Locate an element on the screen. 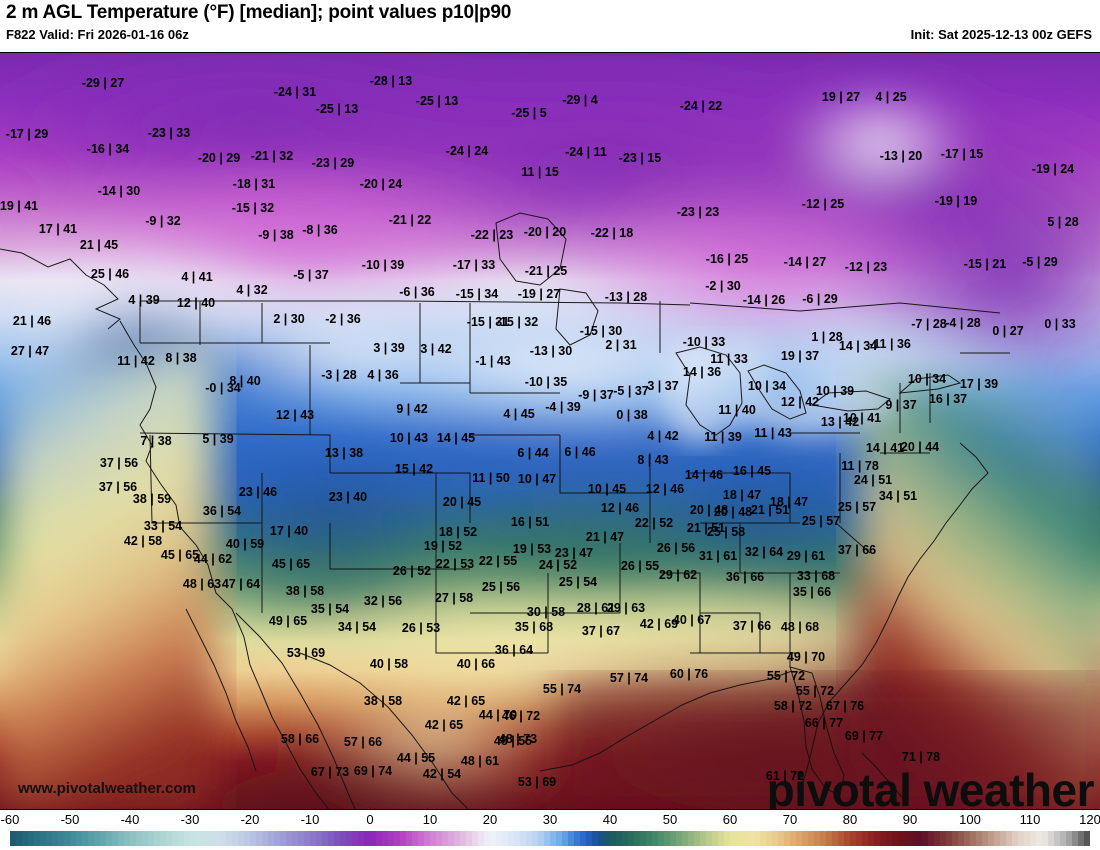  point-value-label: -19 | 27 is located at coordinates (539, 293).